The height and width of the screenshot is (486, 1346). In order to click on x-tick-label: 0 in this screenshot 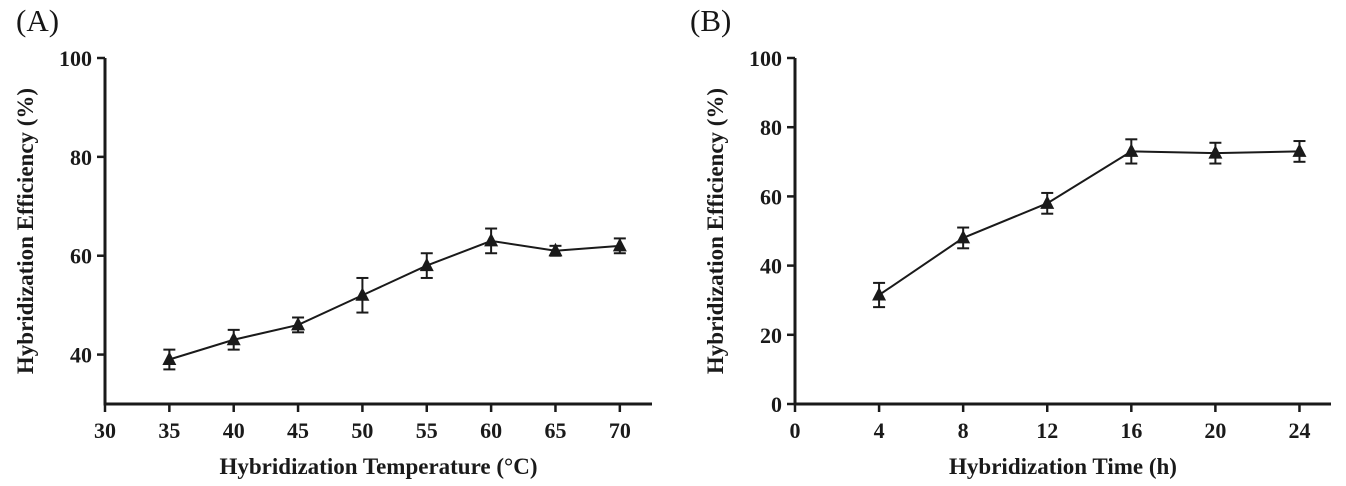, I will do `click(795, 430)`.